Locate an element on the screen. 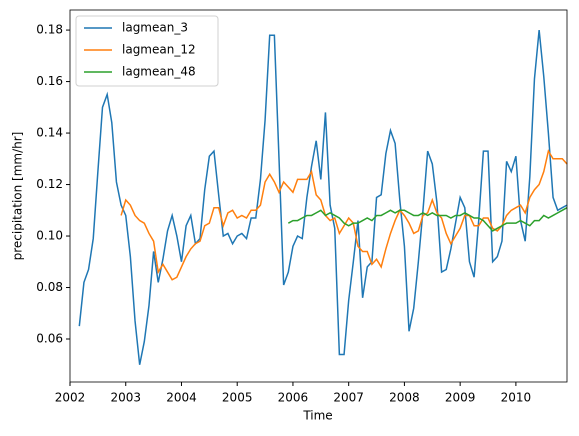 The width and height of the screenshot is (579, 436). y-tick-label: 0.14 is located at coordinates (49, 133).